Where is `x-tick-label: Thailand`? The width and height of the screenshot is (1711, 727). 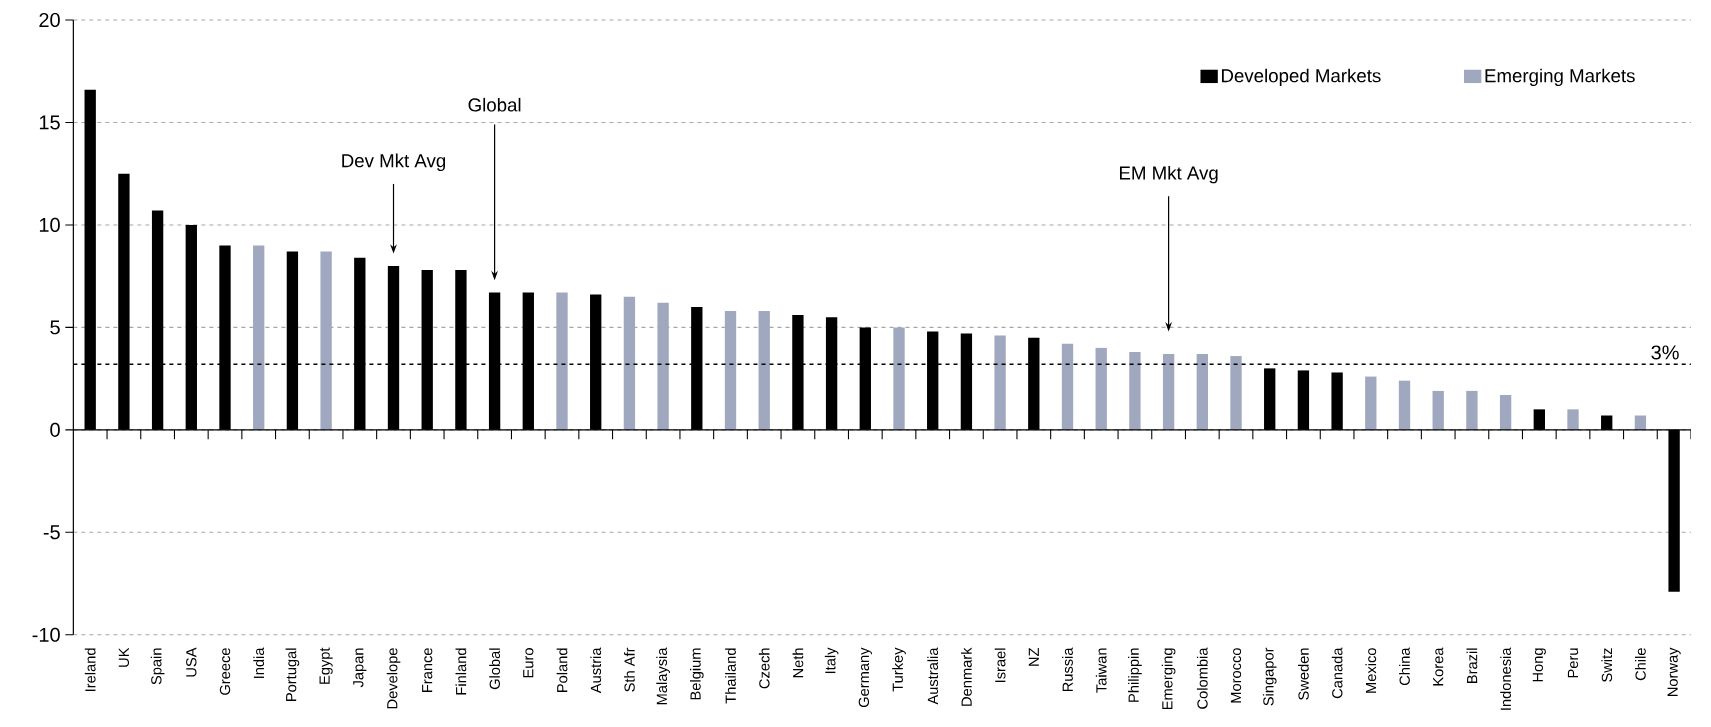
x-tick-label: Thailand is located at coordinates (730, 676).